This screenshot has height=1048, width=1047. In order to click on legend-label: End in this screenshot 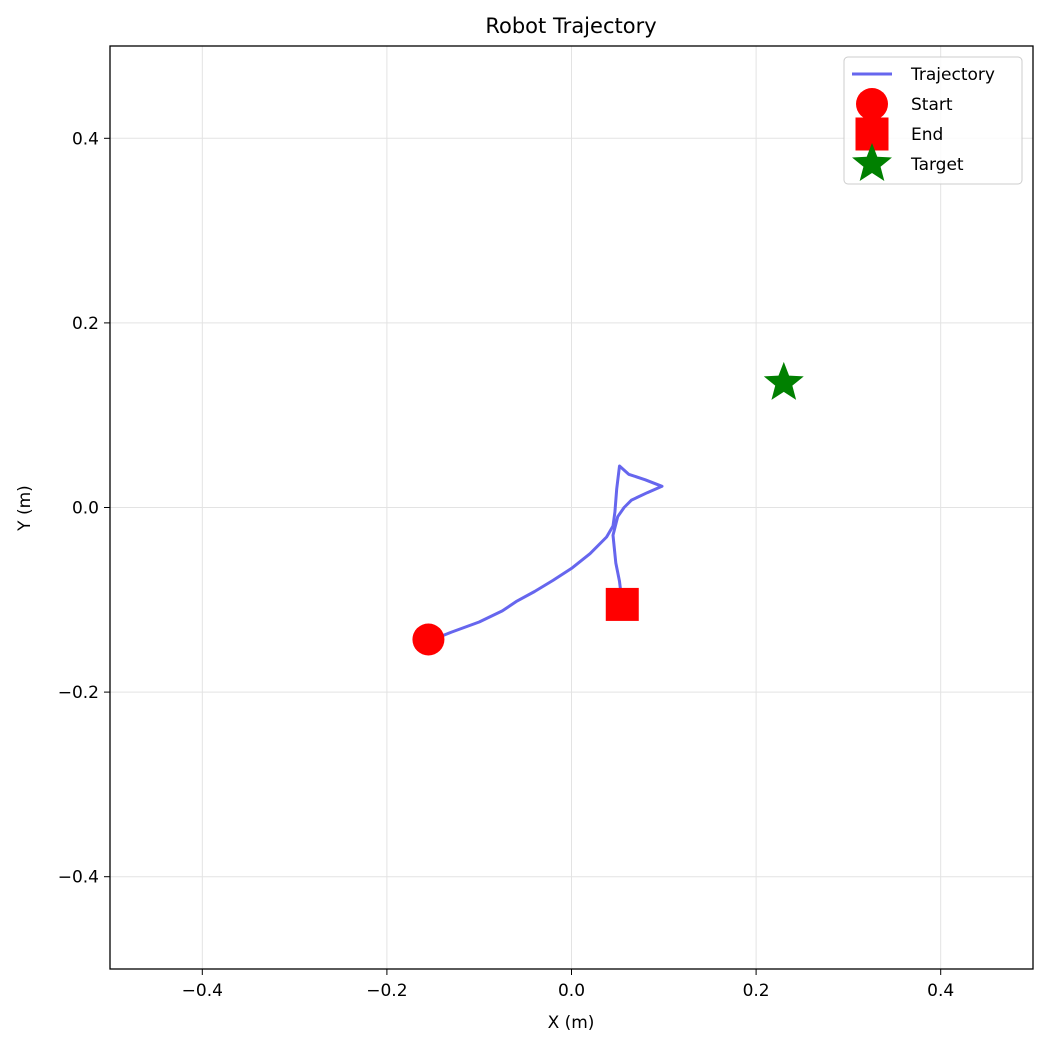, I will do `click(927, 135)`.